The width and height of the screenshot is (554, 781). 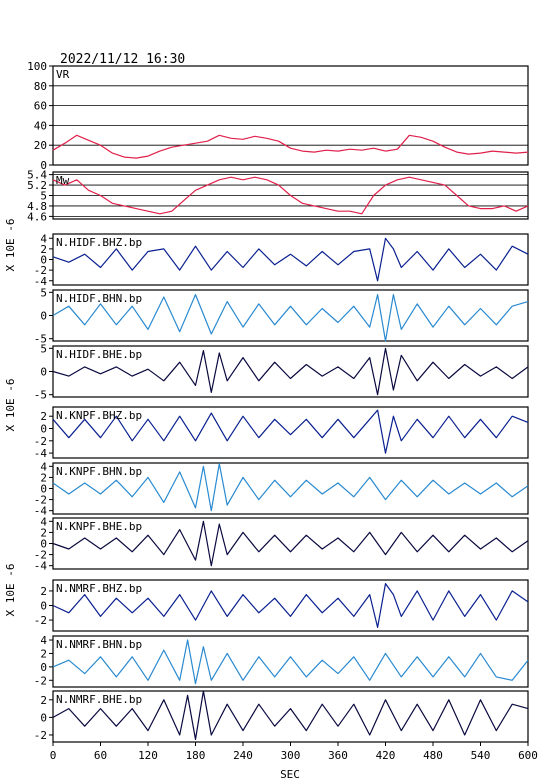 What do you see at coordinates (338, 755) in the screenshot?
I see `x-tick-label: 360` at bounding box center [338, 755].